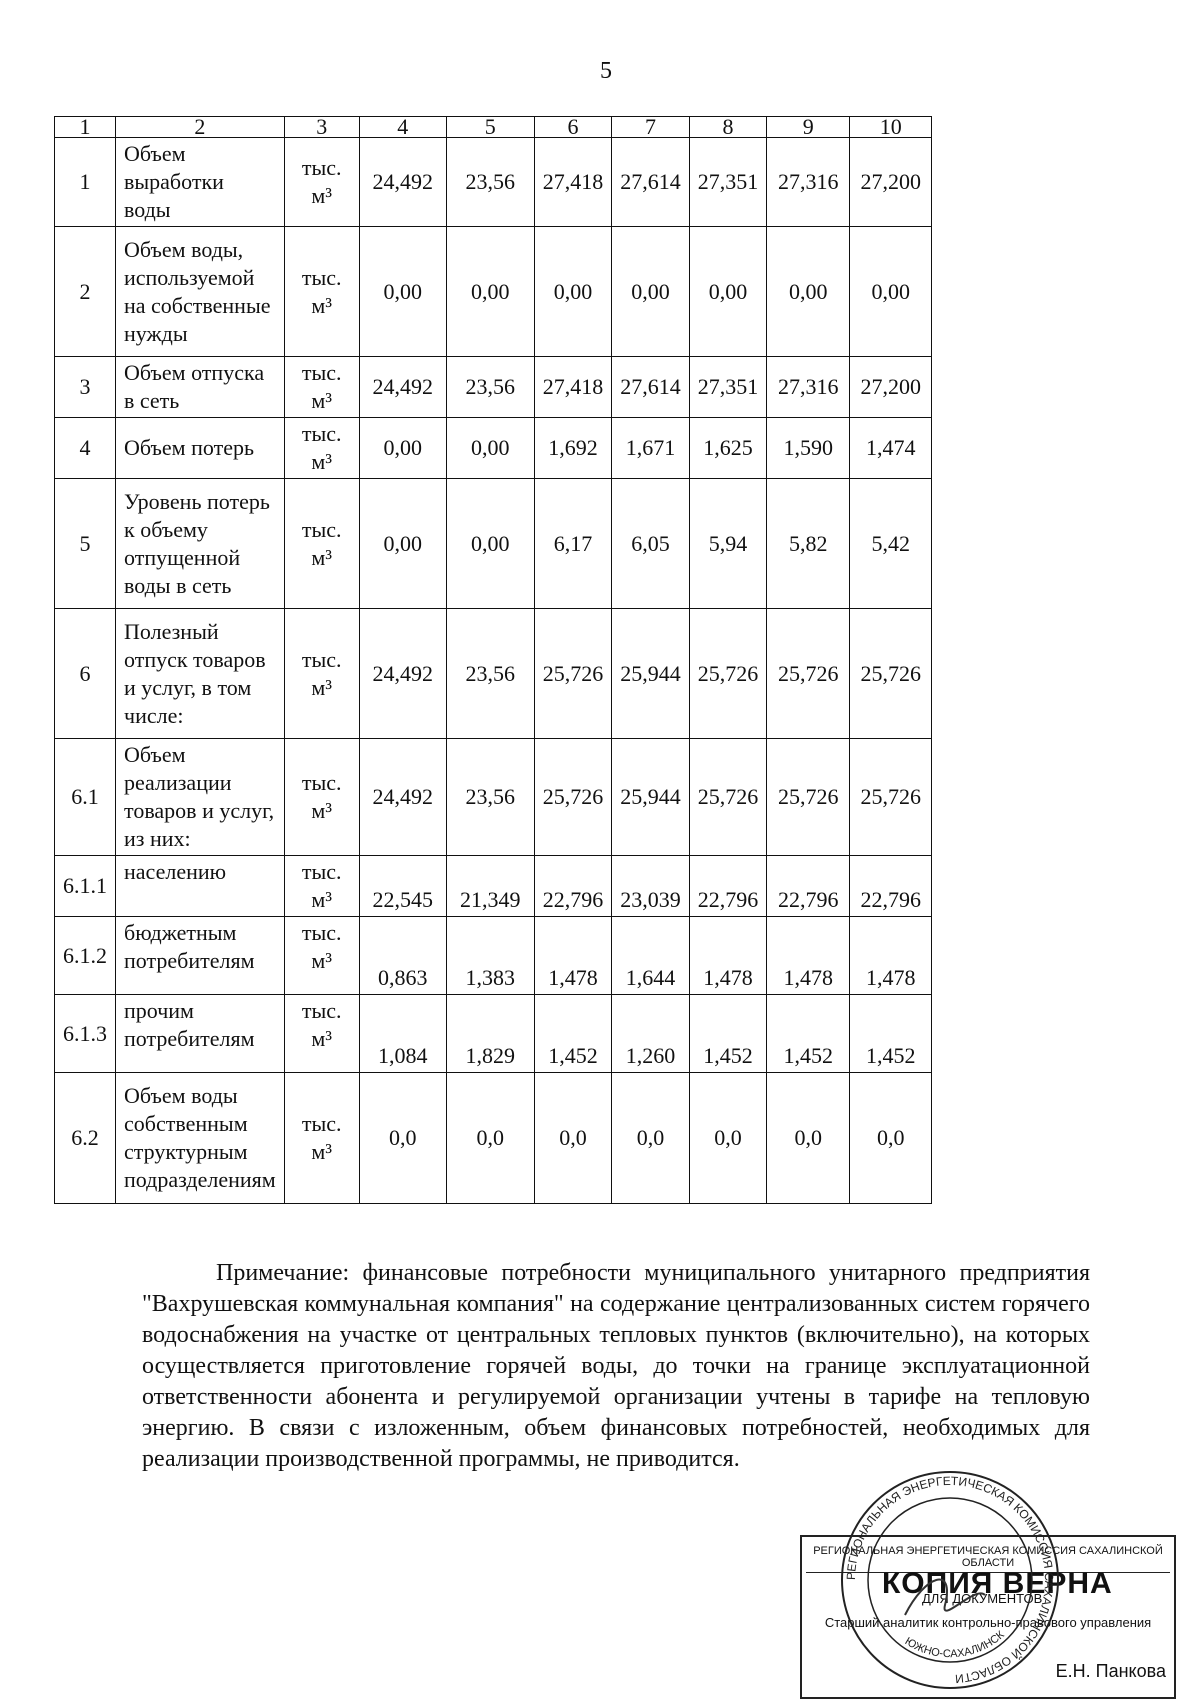 This screenshot has height=1708, width=1200. Describe the element at coordinates (85, 797) in the screenshot. I see `row-number: 6.1` at that location.